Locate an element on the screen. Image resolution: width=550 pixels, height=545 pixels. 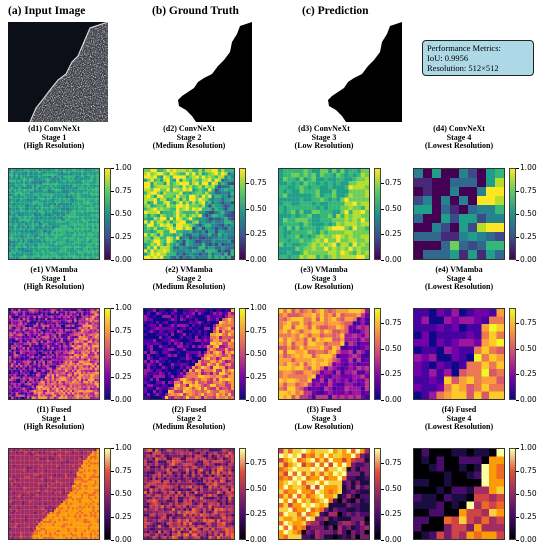
panel-title-line: (Low Resolution) is located at coordinates (324, 427).